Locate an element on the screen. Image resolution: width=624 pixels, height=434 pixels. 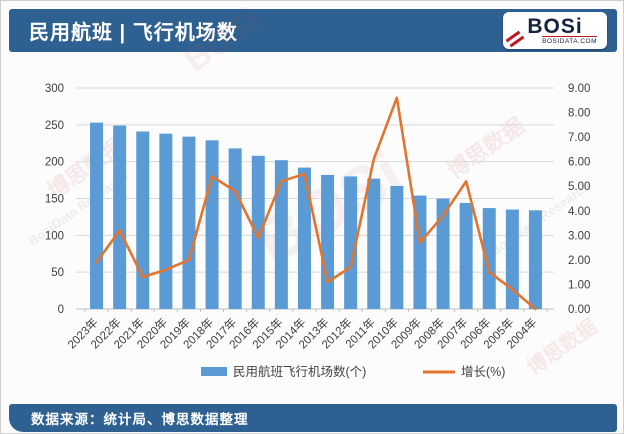
bar-2017年 is located at coordinates (235, 228).